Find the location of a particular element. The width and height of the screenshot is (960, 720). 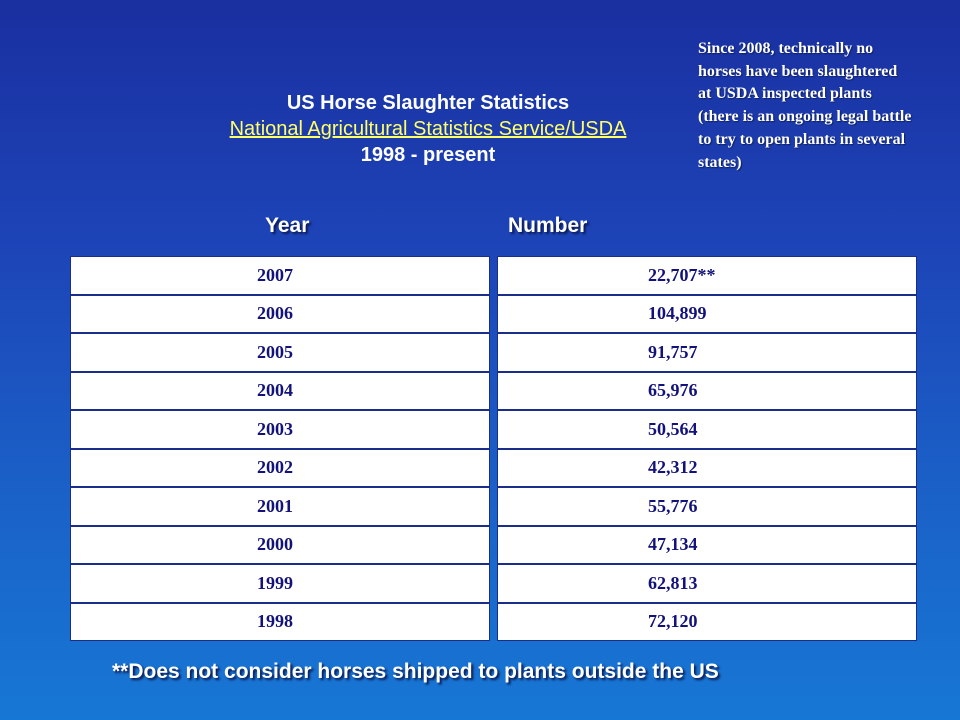

year-cell: 2006 is located at coordinates (280, 313).